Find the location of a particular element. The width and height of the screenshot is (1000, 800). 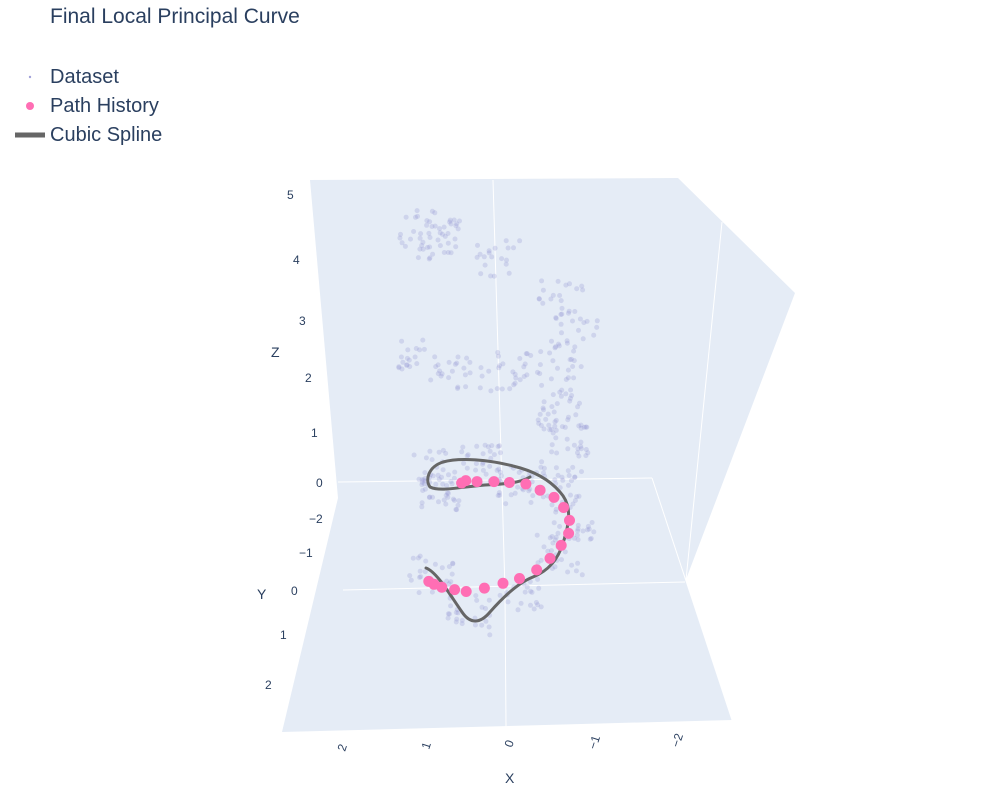

x-ticks: 2 1 0 −1 −2 is located at coordinates (511, 742).